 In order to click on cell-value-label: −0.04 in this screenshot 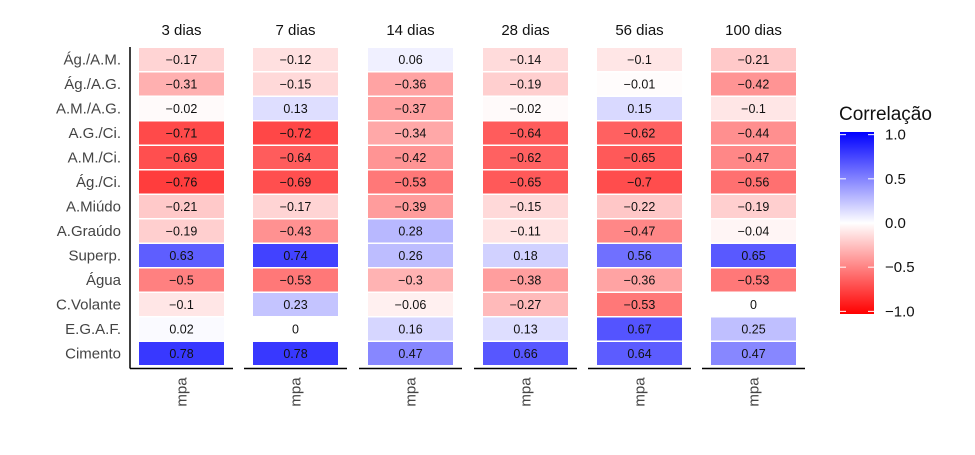, I will do `click(754, 232)`.